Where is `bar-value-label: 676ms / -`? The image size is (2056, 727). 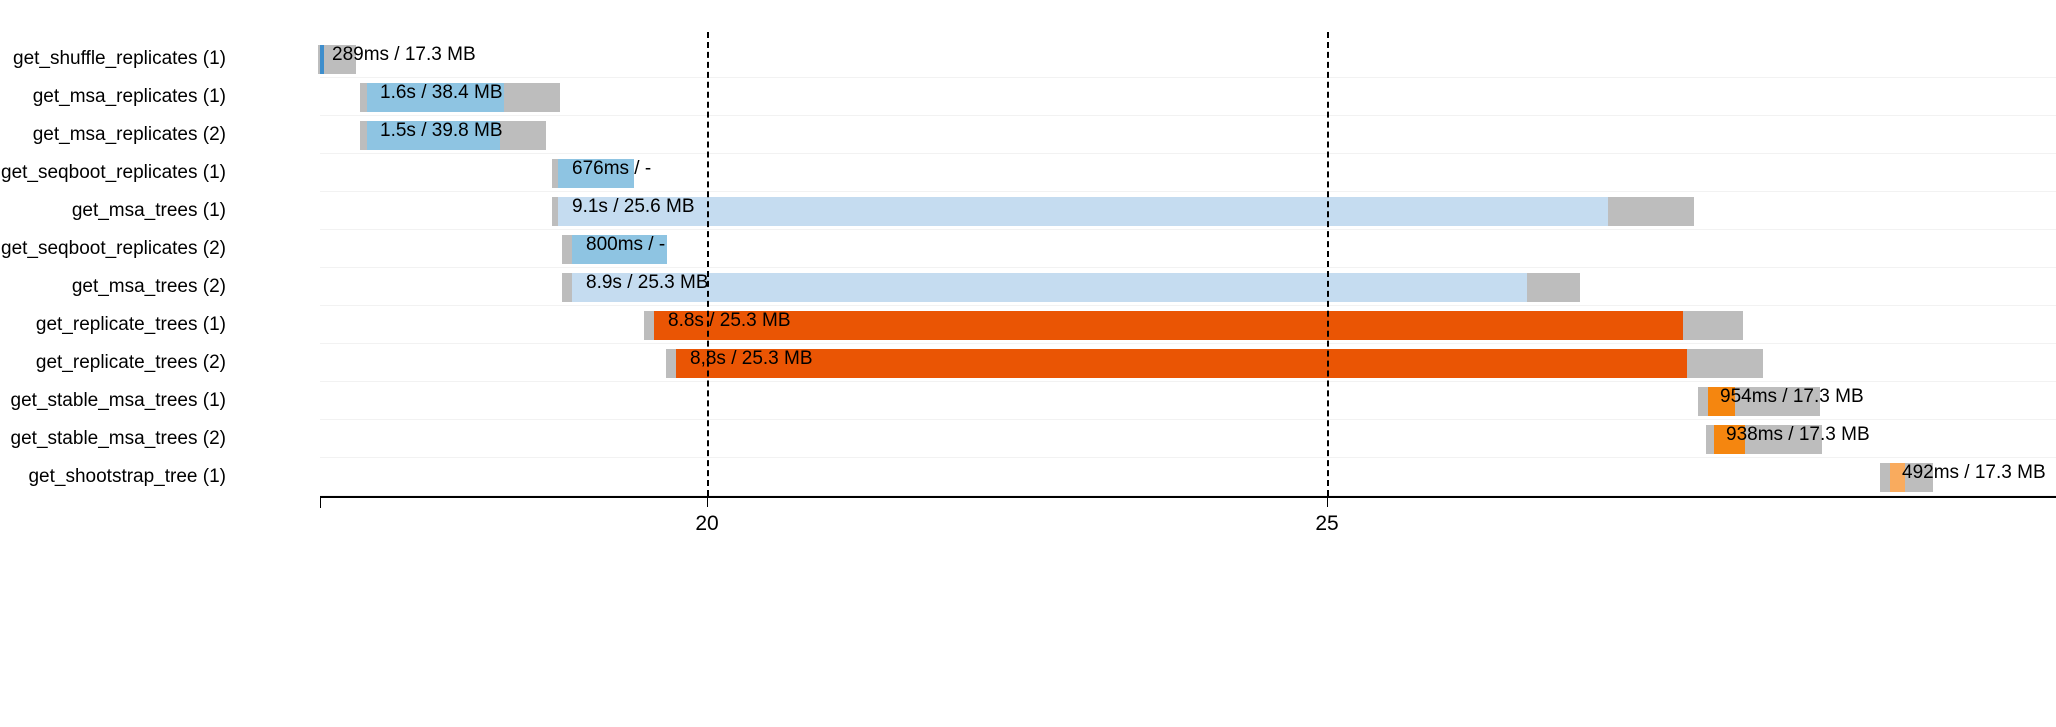 bar-value-label: 676ms / - is located at coordinates (612, 168).